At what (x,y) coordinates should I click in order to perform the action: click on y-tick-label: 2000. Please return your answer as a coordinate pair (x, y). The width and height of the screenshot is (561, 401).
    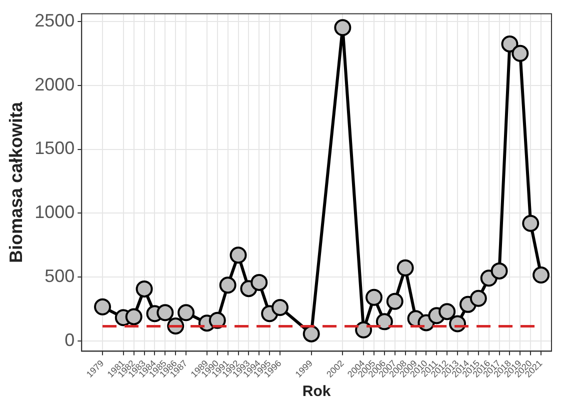
    Looking at the image, I should click on (54, 84).